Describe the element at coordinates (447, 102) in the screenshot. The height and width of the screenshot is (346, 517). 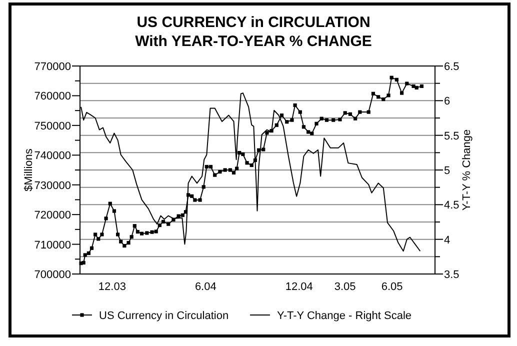
I see `y2-tick-label: 6` at that location.